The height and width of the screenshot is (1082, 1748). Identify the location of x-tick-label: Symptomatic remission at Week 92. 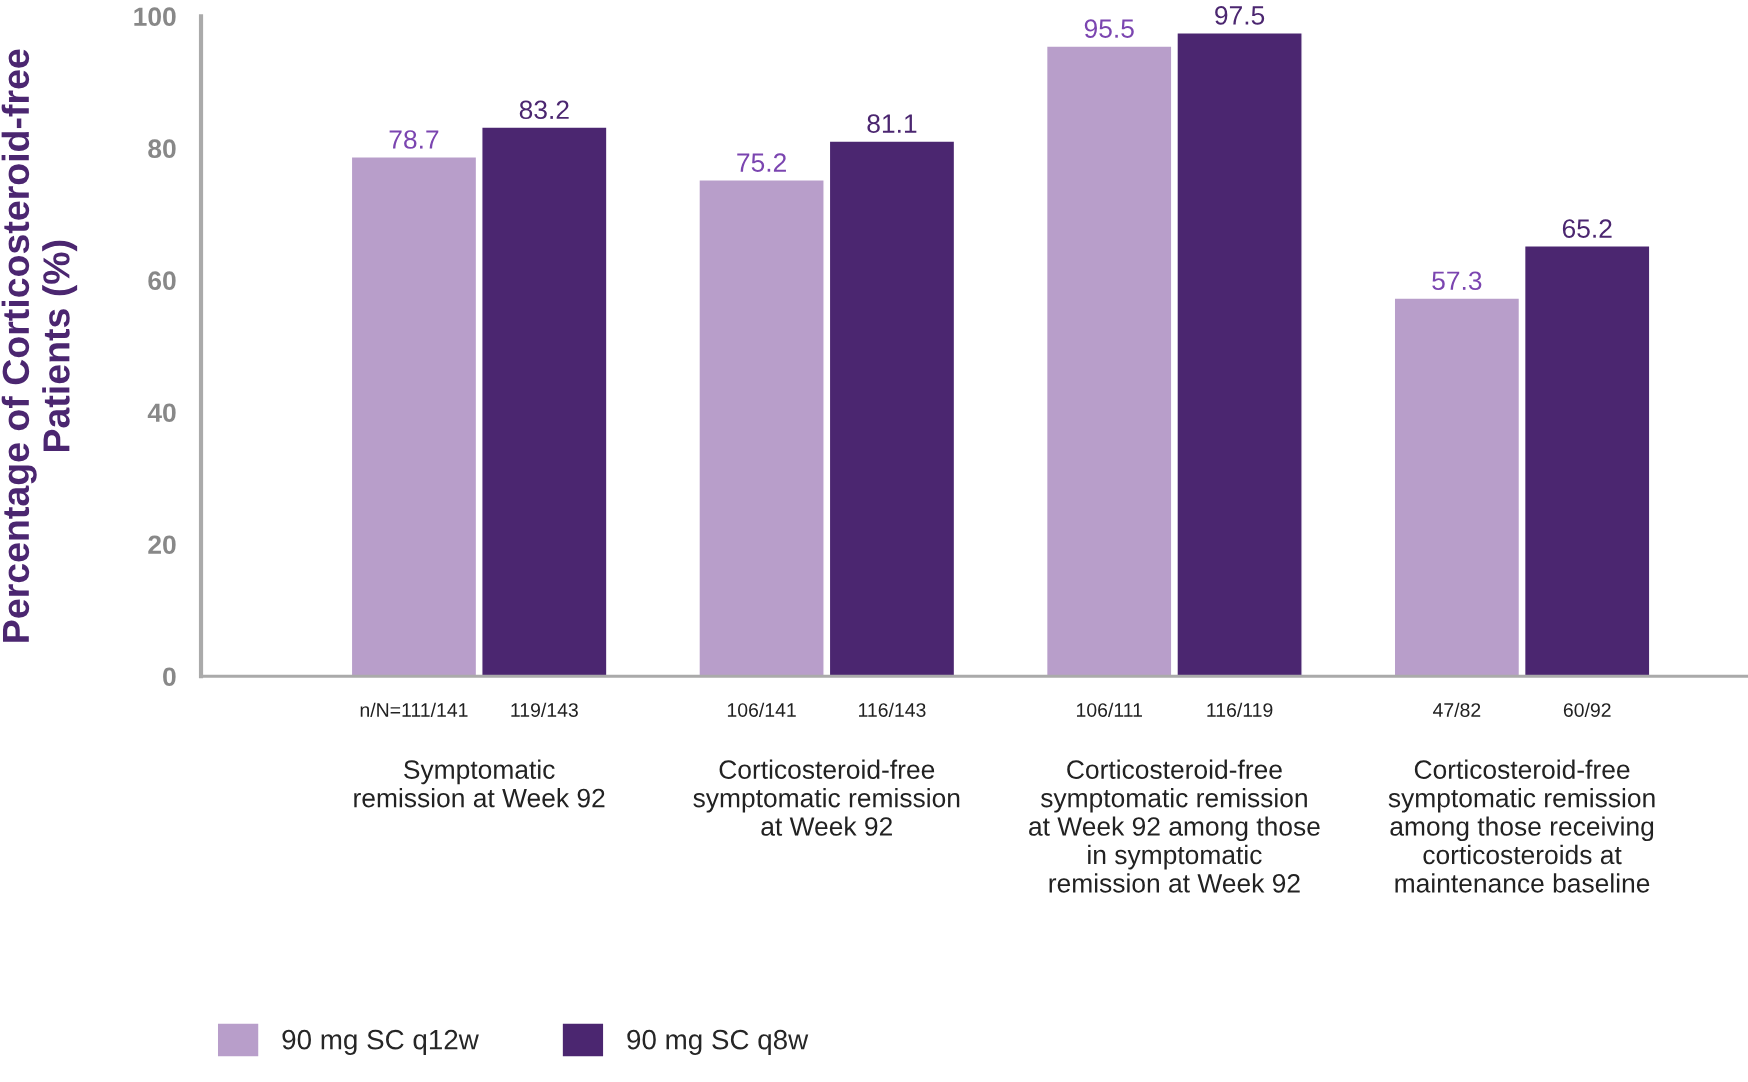
(479, 783).